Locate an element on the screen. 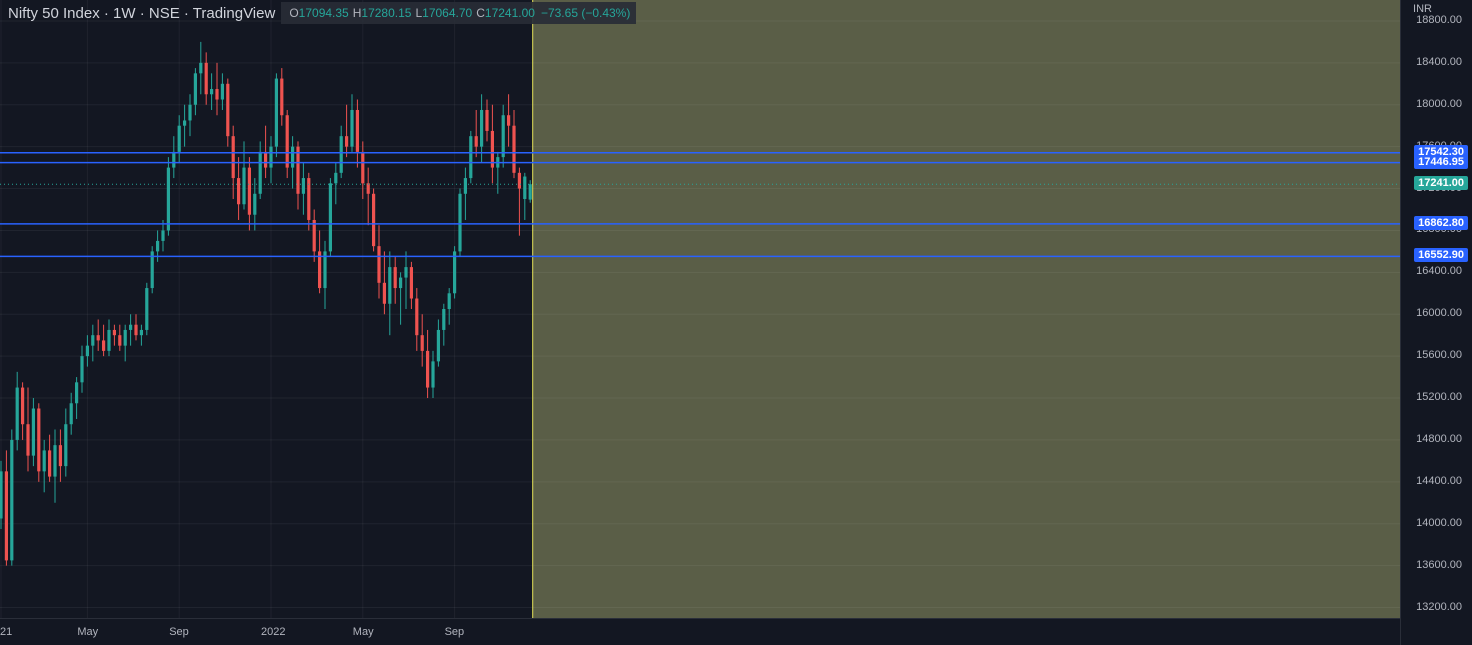  x-tick-label: Sep is located at coordinates (179, 632).